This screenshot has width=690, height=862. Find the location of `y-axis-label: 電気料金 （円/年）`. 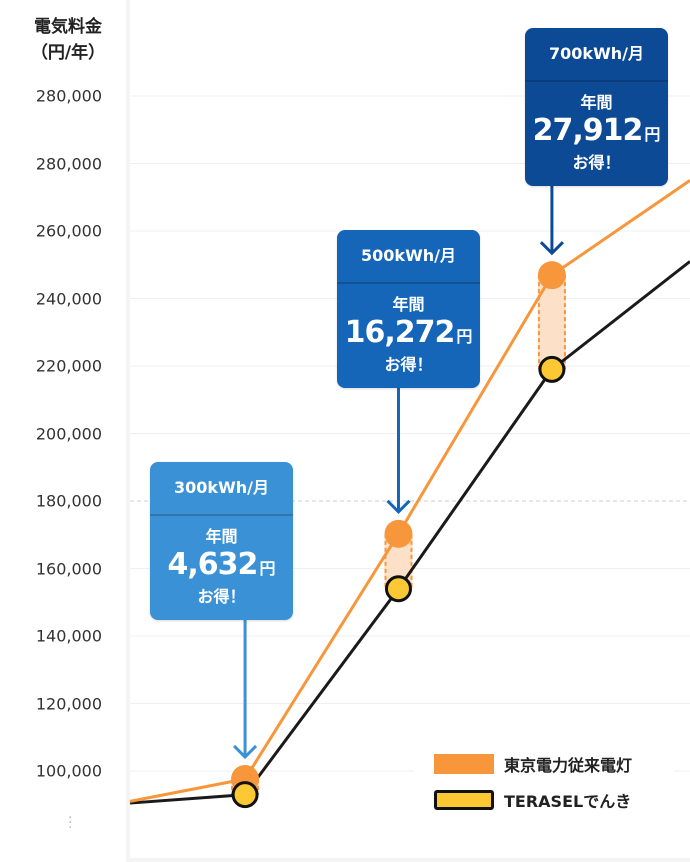

y-axis-label: 電気料金 （円/年） is located at coordinates (68, 40).